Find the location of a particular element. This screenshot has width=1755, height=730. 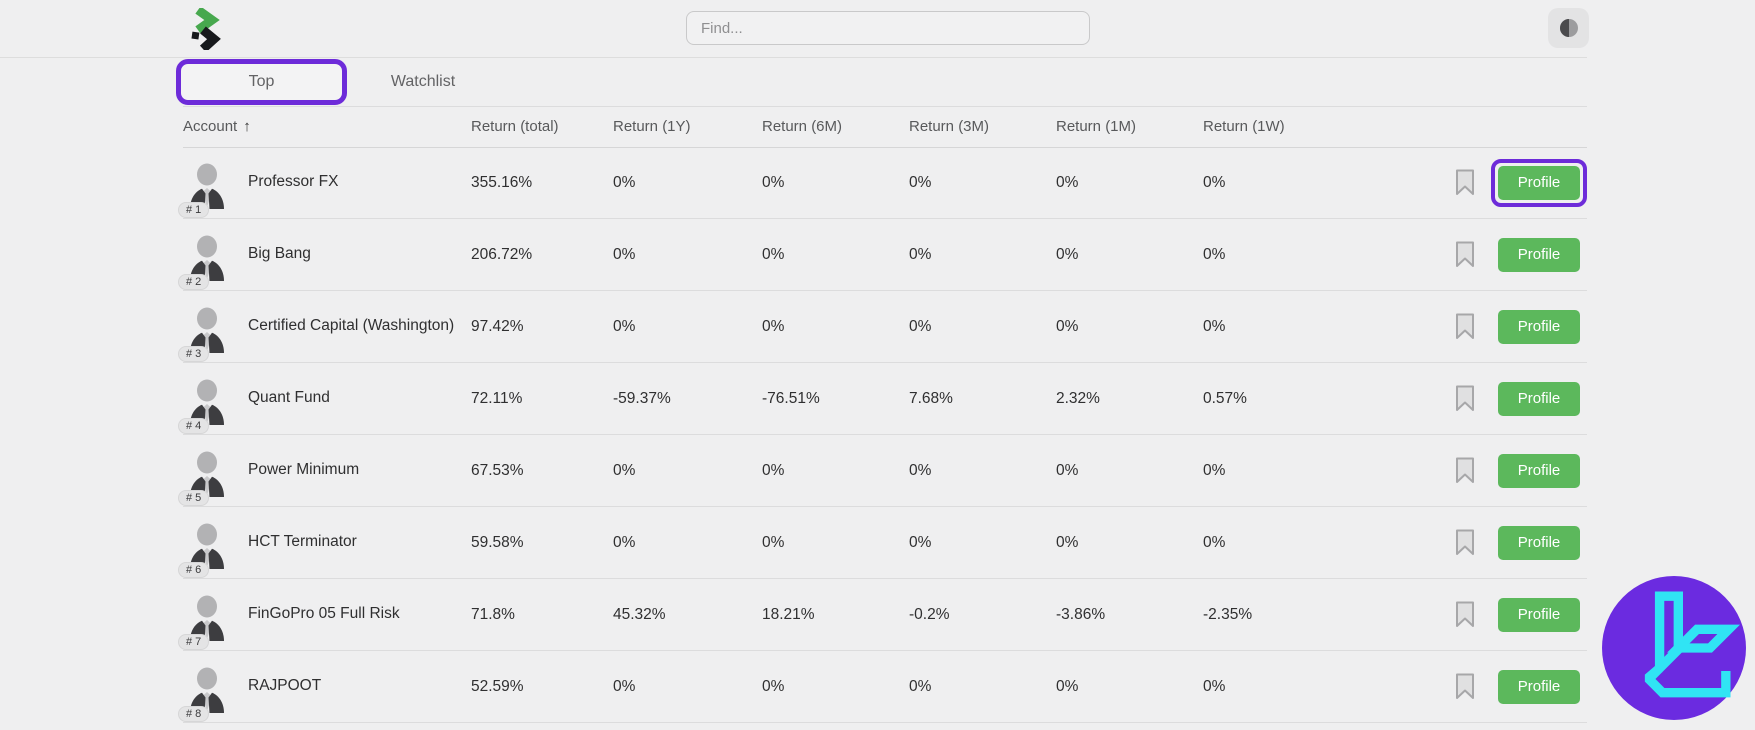

theme-toggle-button is located at coordinates (1568, 28).